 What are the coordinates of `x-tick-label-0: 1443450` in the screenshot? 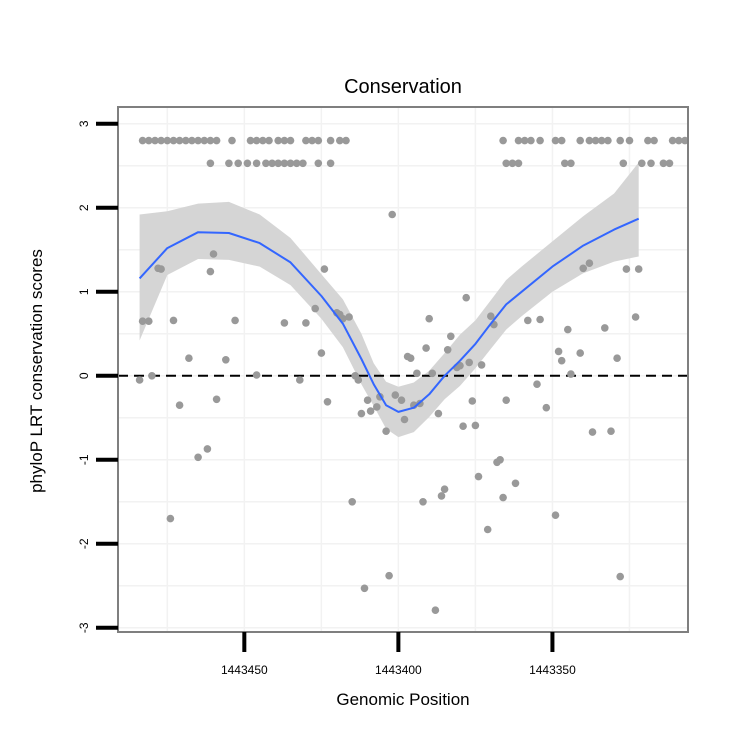 It's located at (244, 670).